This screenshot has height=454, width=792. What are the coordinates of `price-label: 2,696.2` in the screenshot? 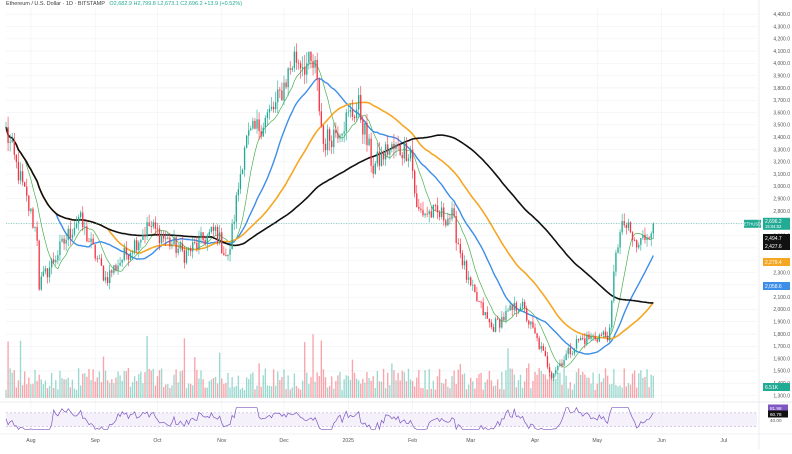 It's located at (773, 222).